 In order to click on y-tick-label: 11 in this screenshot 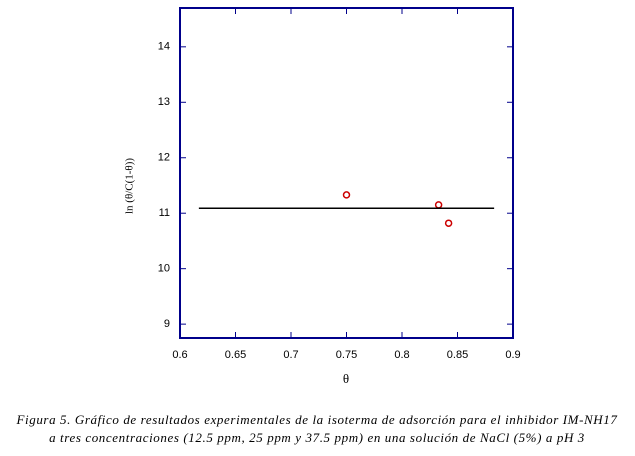, I will do `click(164, 213)`.